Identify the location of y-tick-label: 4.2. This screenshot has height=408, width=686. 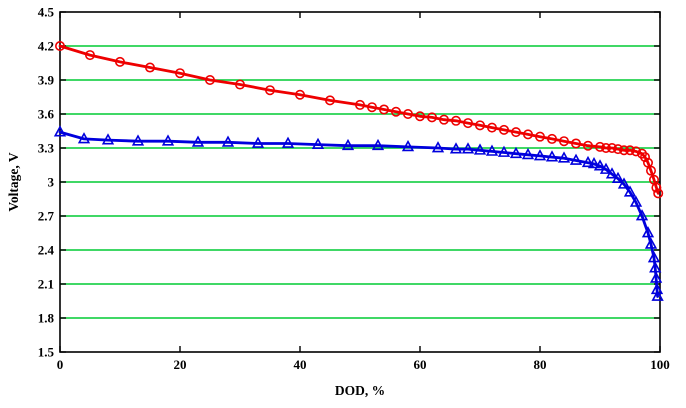
(46, 46).